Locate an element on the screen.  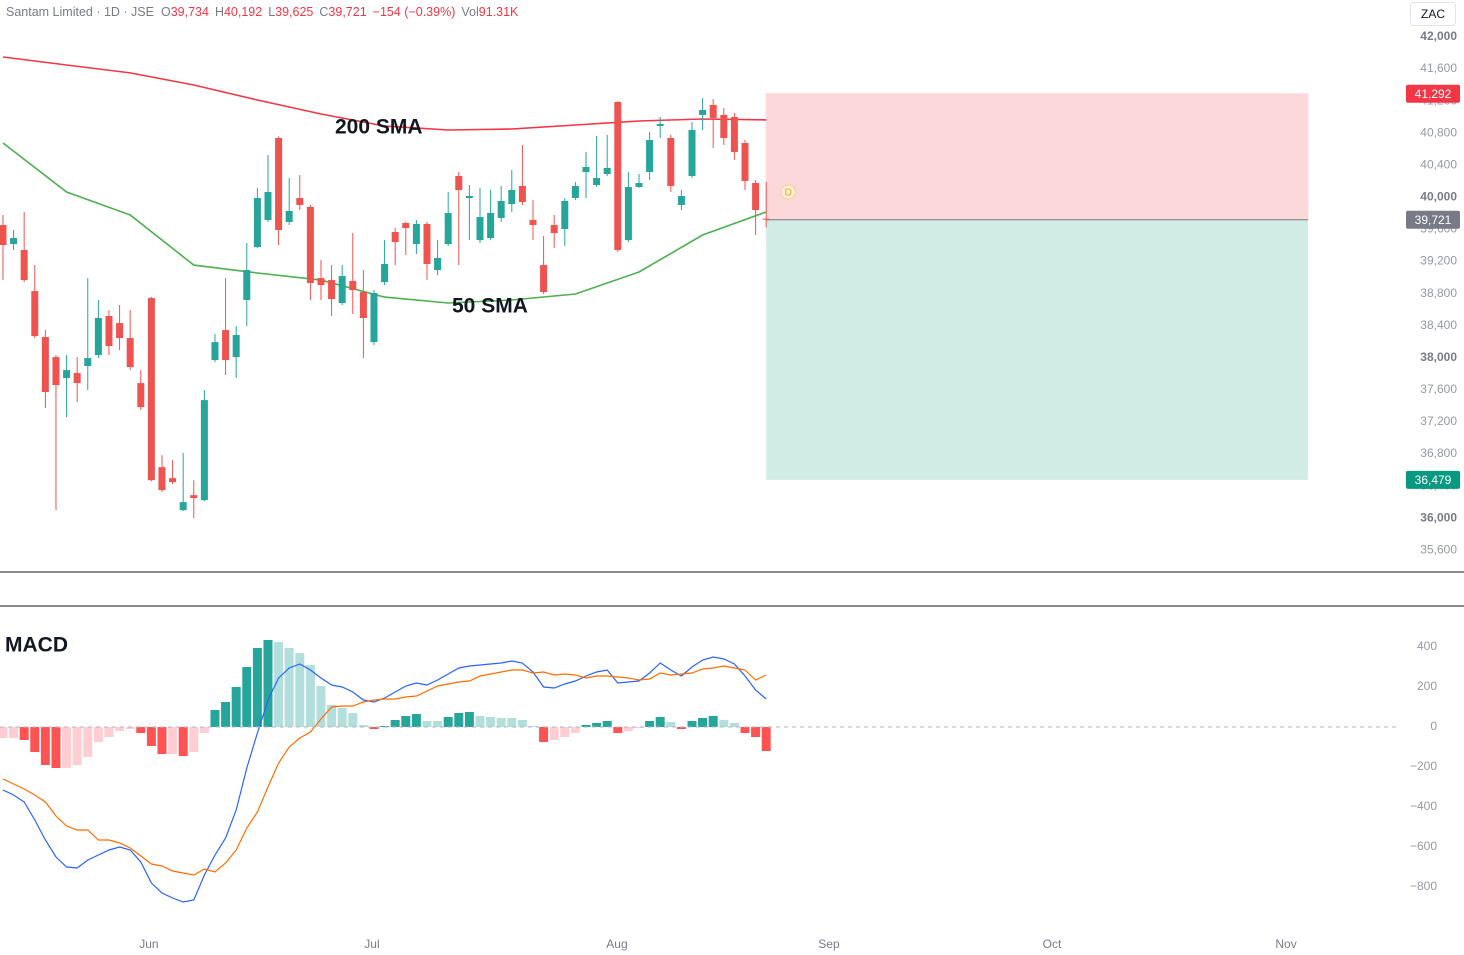
price-tag-label: 41,292 is located at coordinates (1433, 94).